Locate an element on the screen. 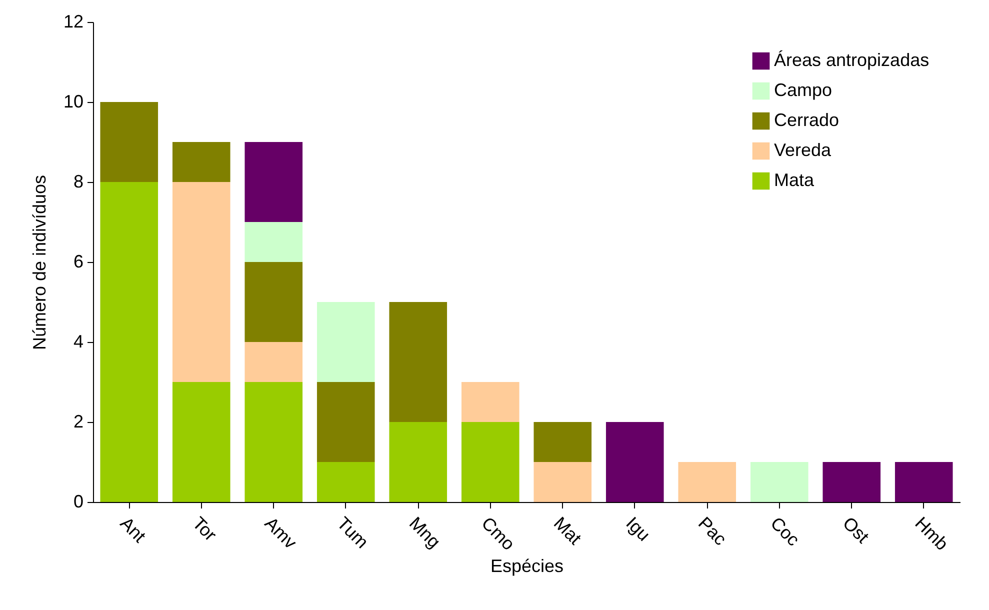 This screenshot has width=989, height=610. y-axis-title: Número de indivíduos is located at coordinates (39, 262).